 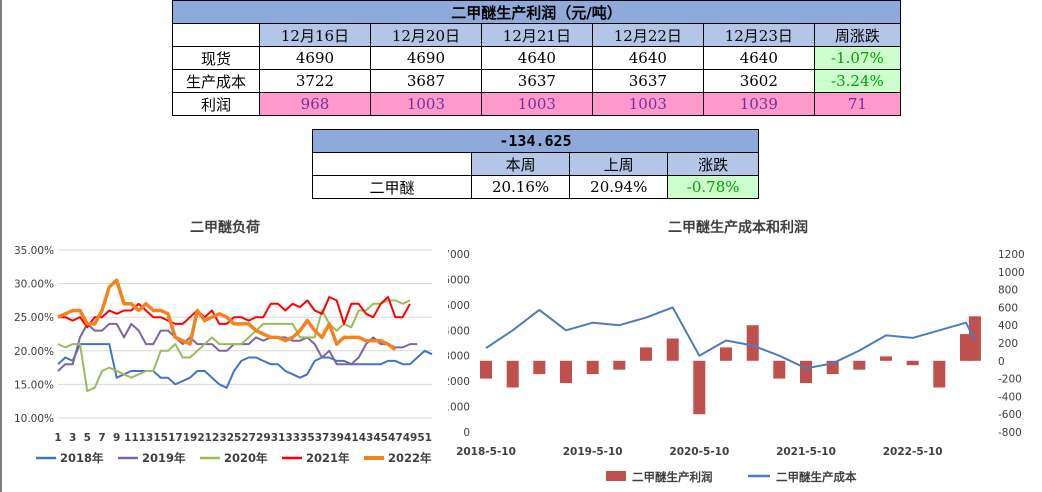 I want to click on y-right-tick-label: -400, so click(x=1010, y=397).